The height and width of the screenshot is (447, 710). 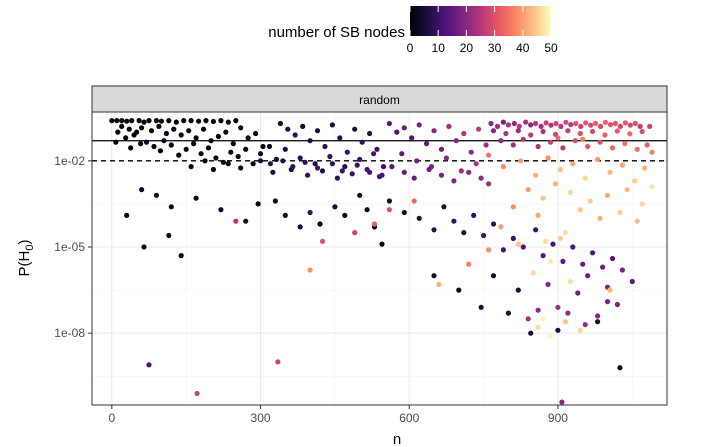 What do you see at coordinates (558, 418) in the screenshot?
I see `x-tick-label: 900` at bounding box center [558, 418].